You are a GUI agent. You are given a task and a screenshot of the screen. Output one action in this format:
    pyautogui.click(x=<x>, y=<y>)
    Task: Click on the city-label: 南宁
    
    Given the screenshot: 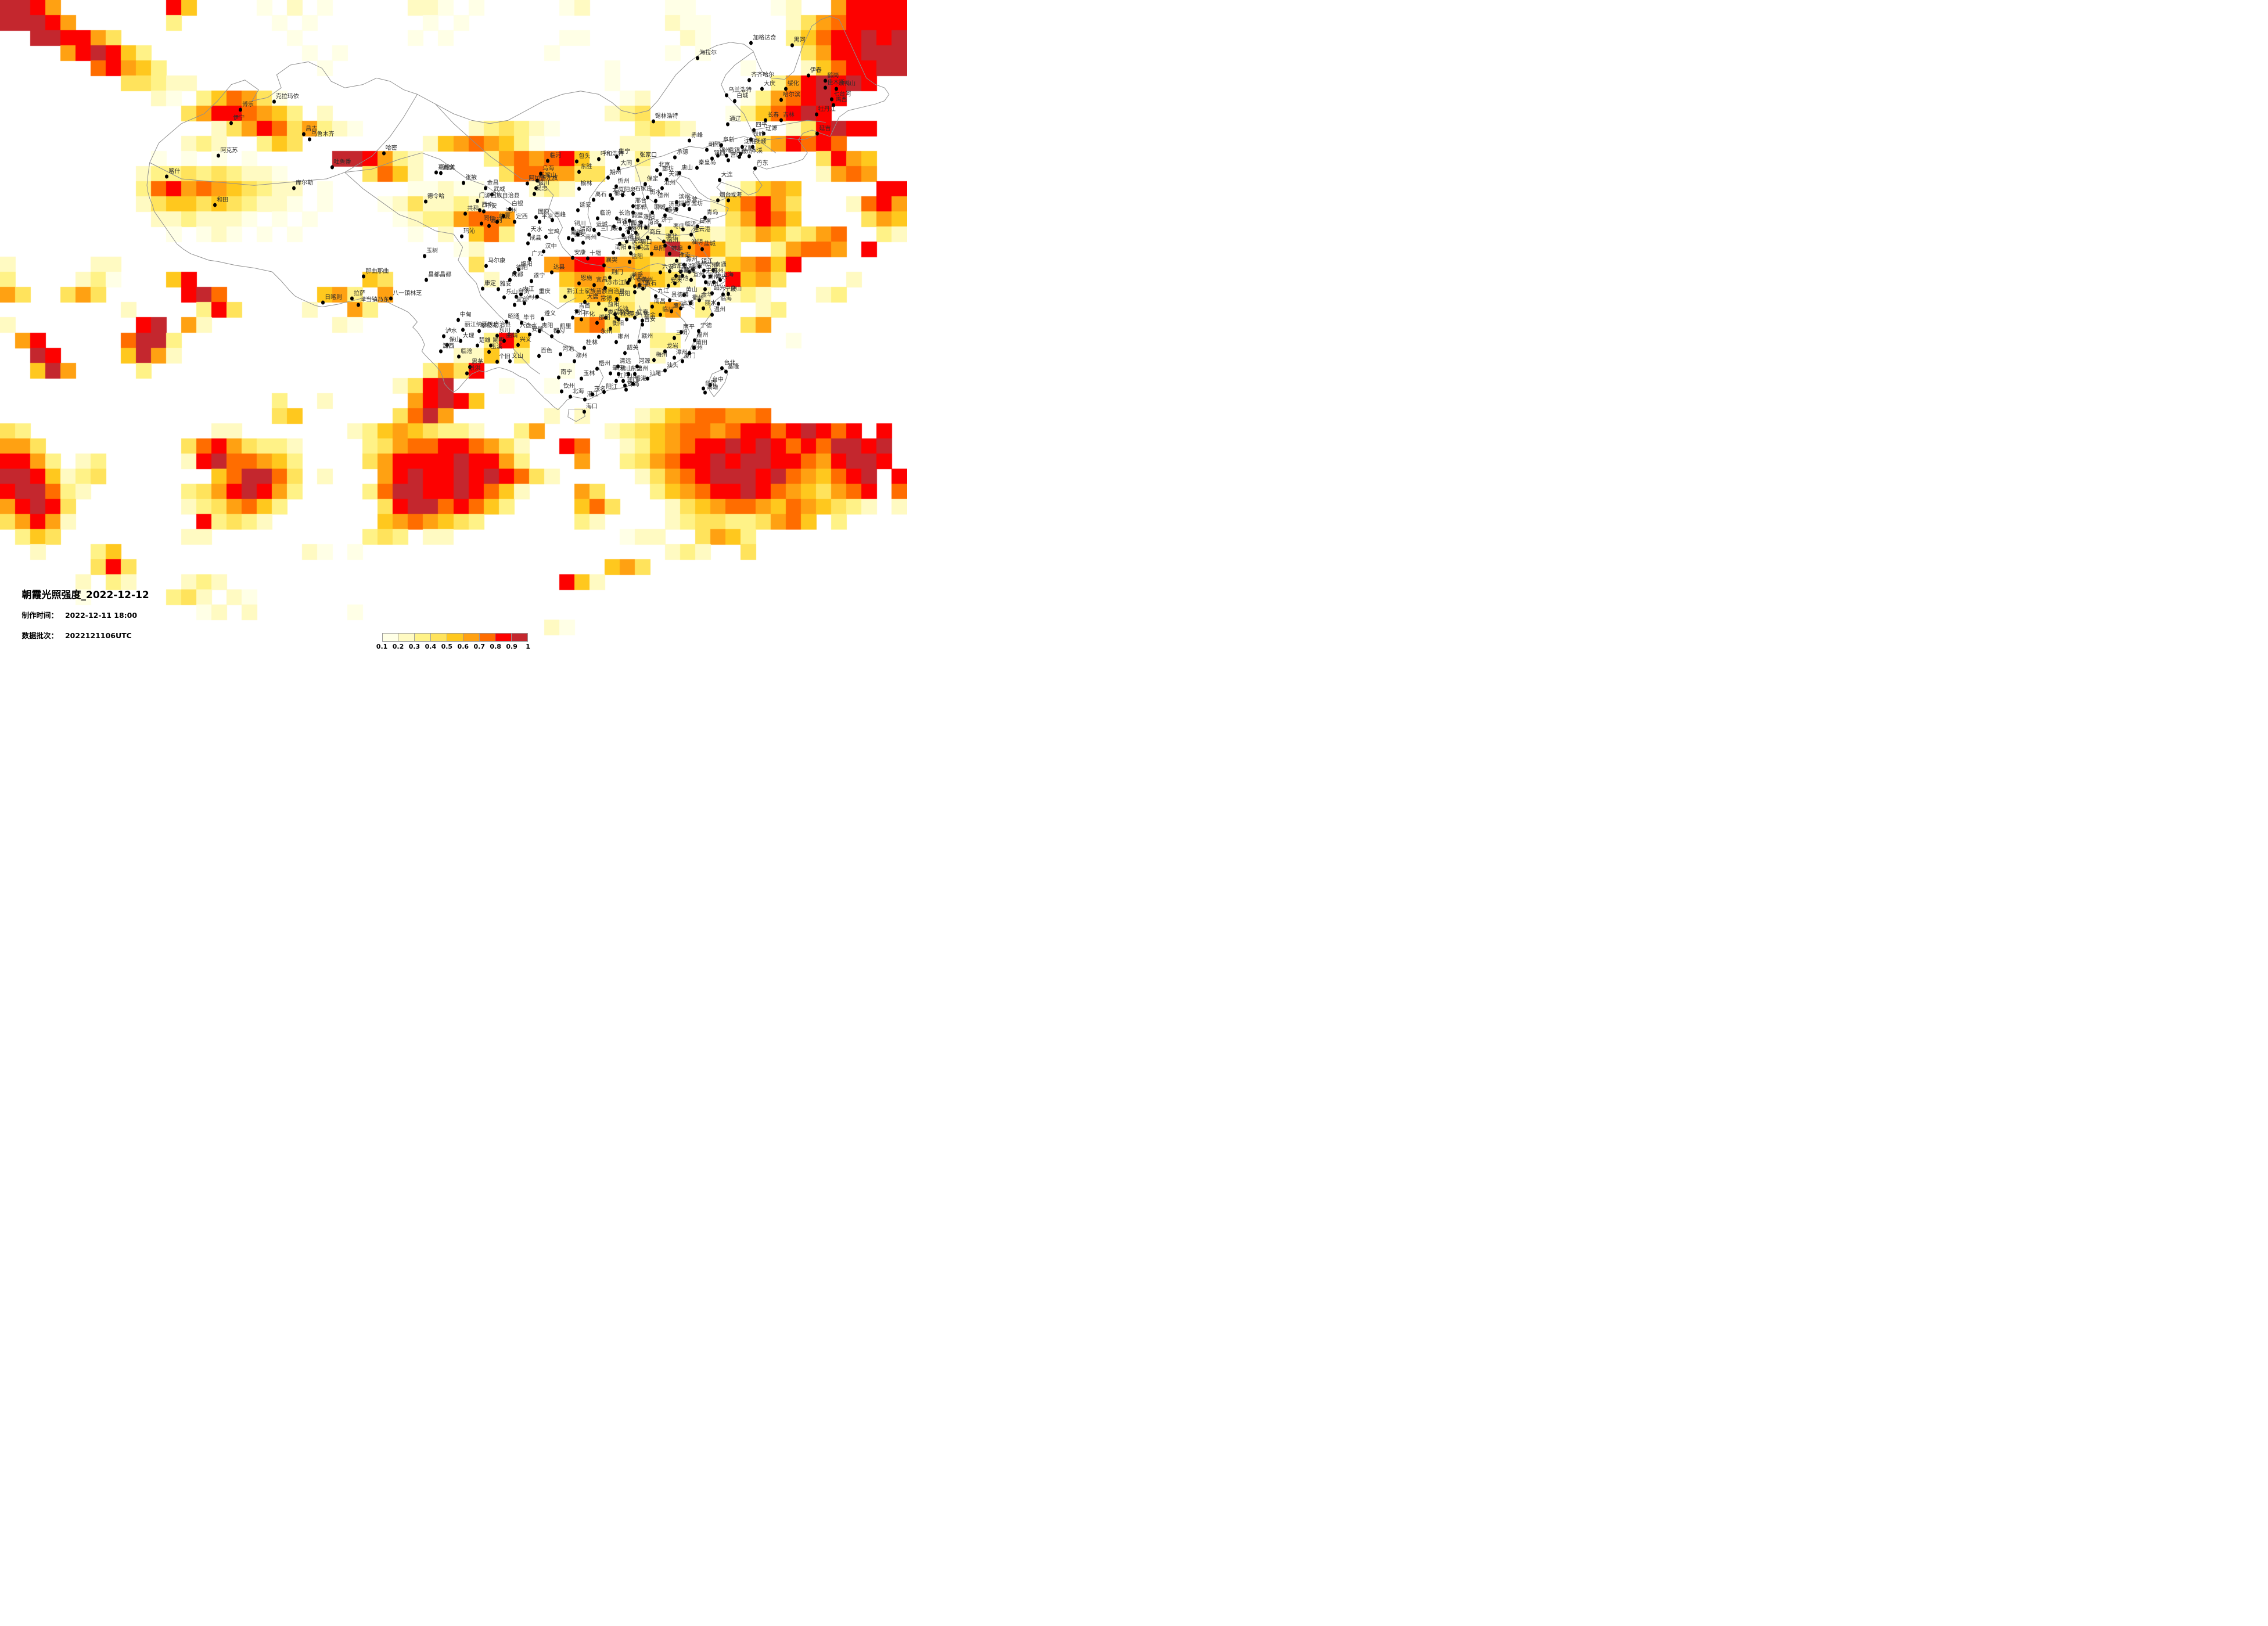 What is the action you would take?
    pyautogui.click(x=566, y=372)
    